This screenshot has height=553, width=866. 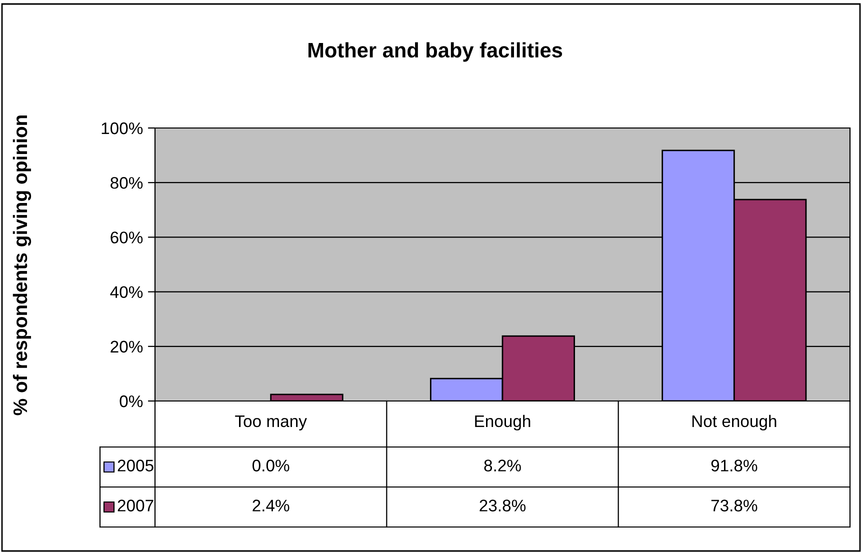 I want to click on legend-label: 2005, so click(x=136, y=466).